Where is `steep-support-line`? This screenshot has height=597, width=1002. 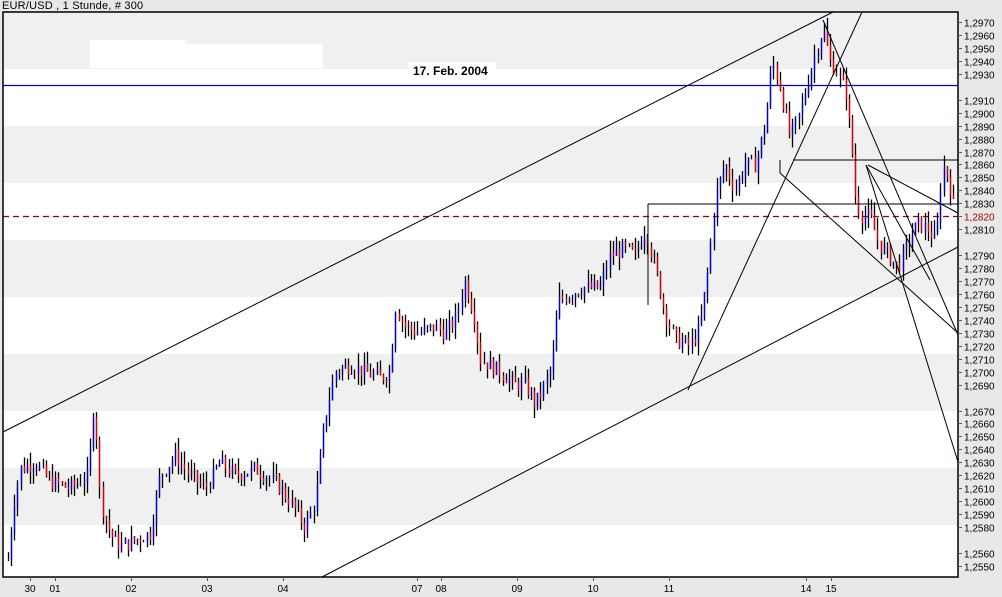 steep-support-line is located at coordinates (775, 201).